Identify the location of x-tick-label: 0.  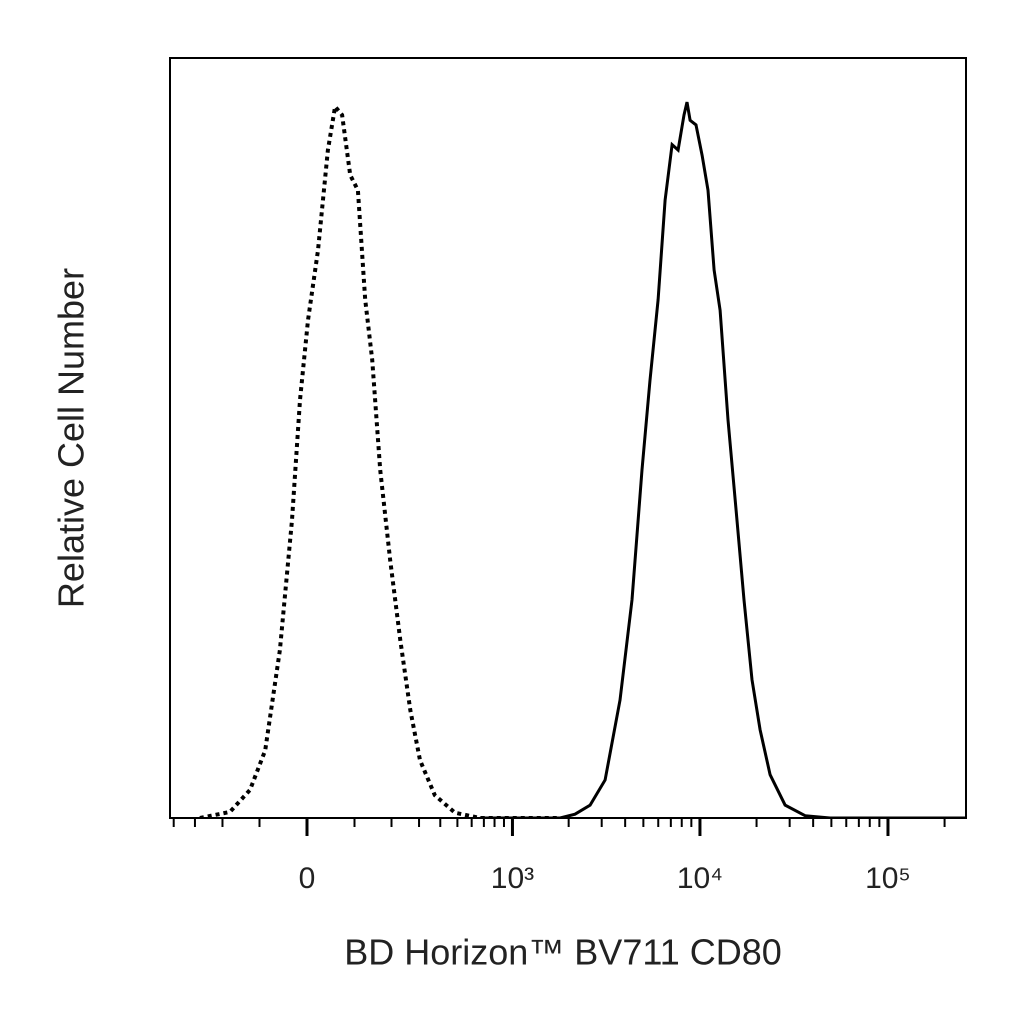
(307, 878).